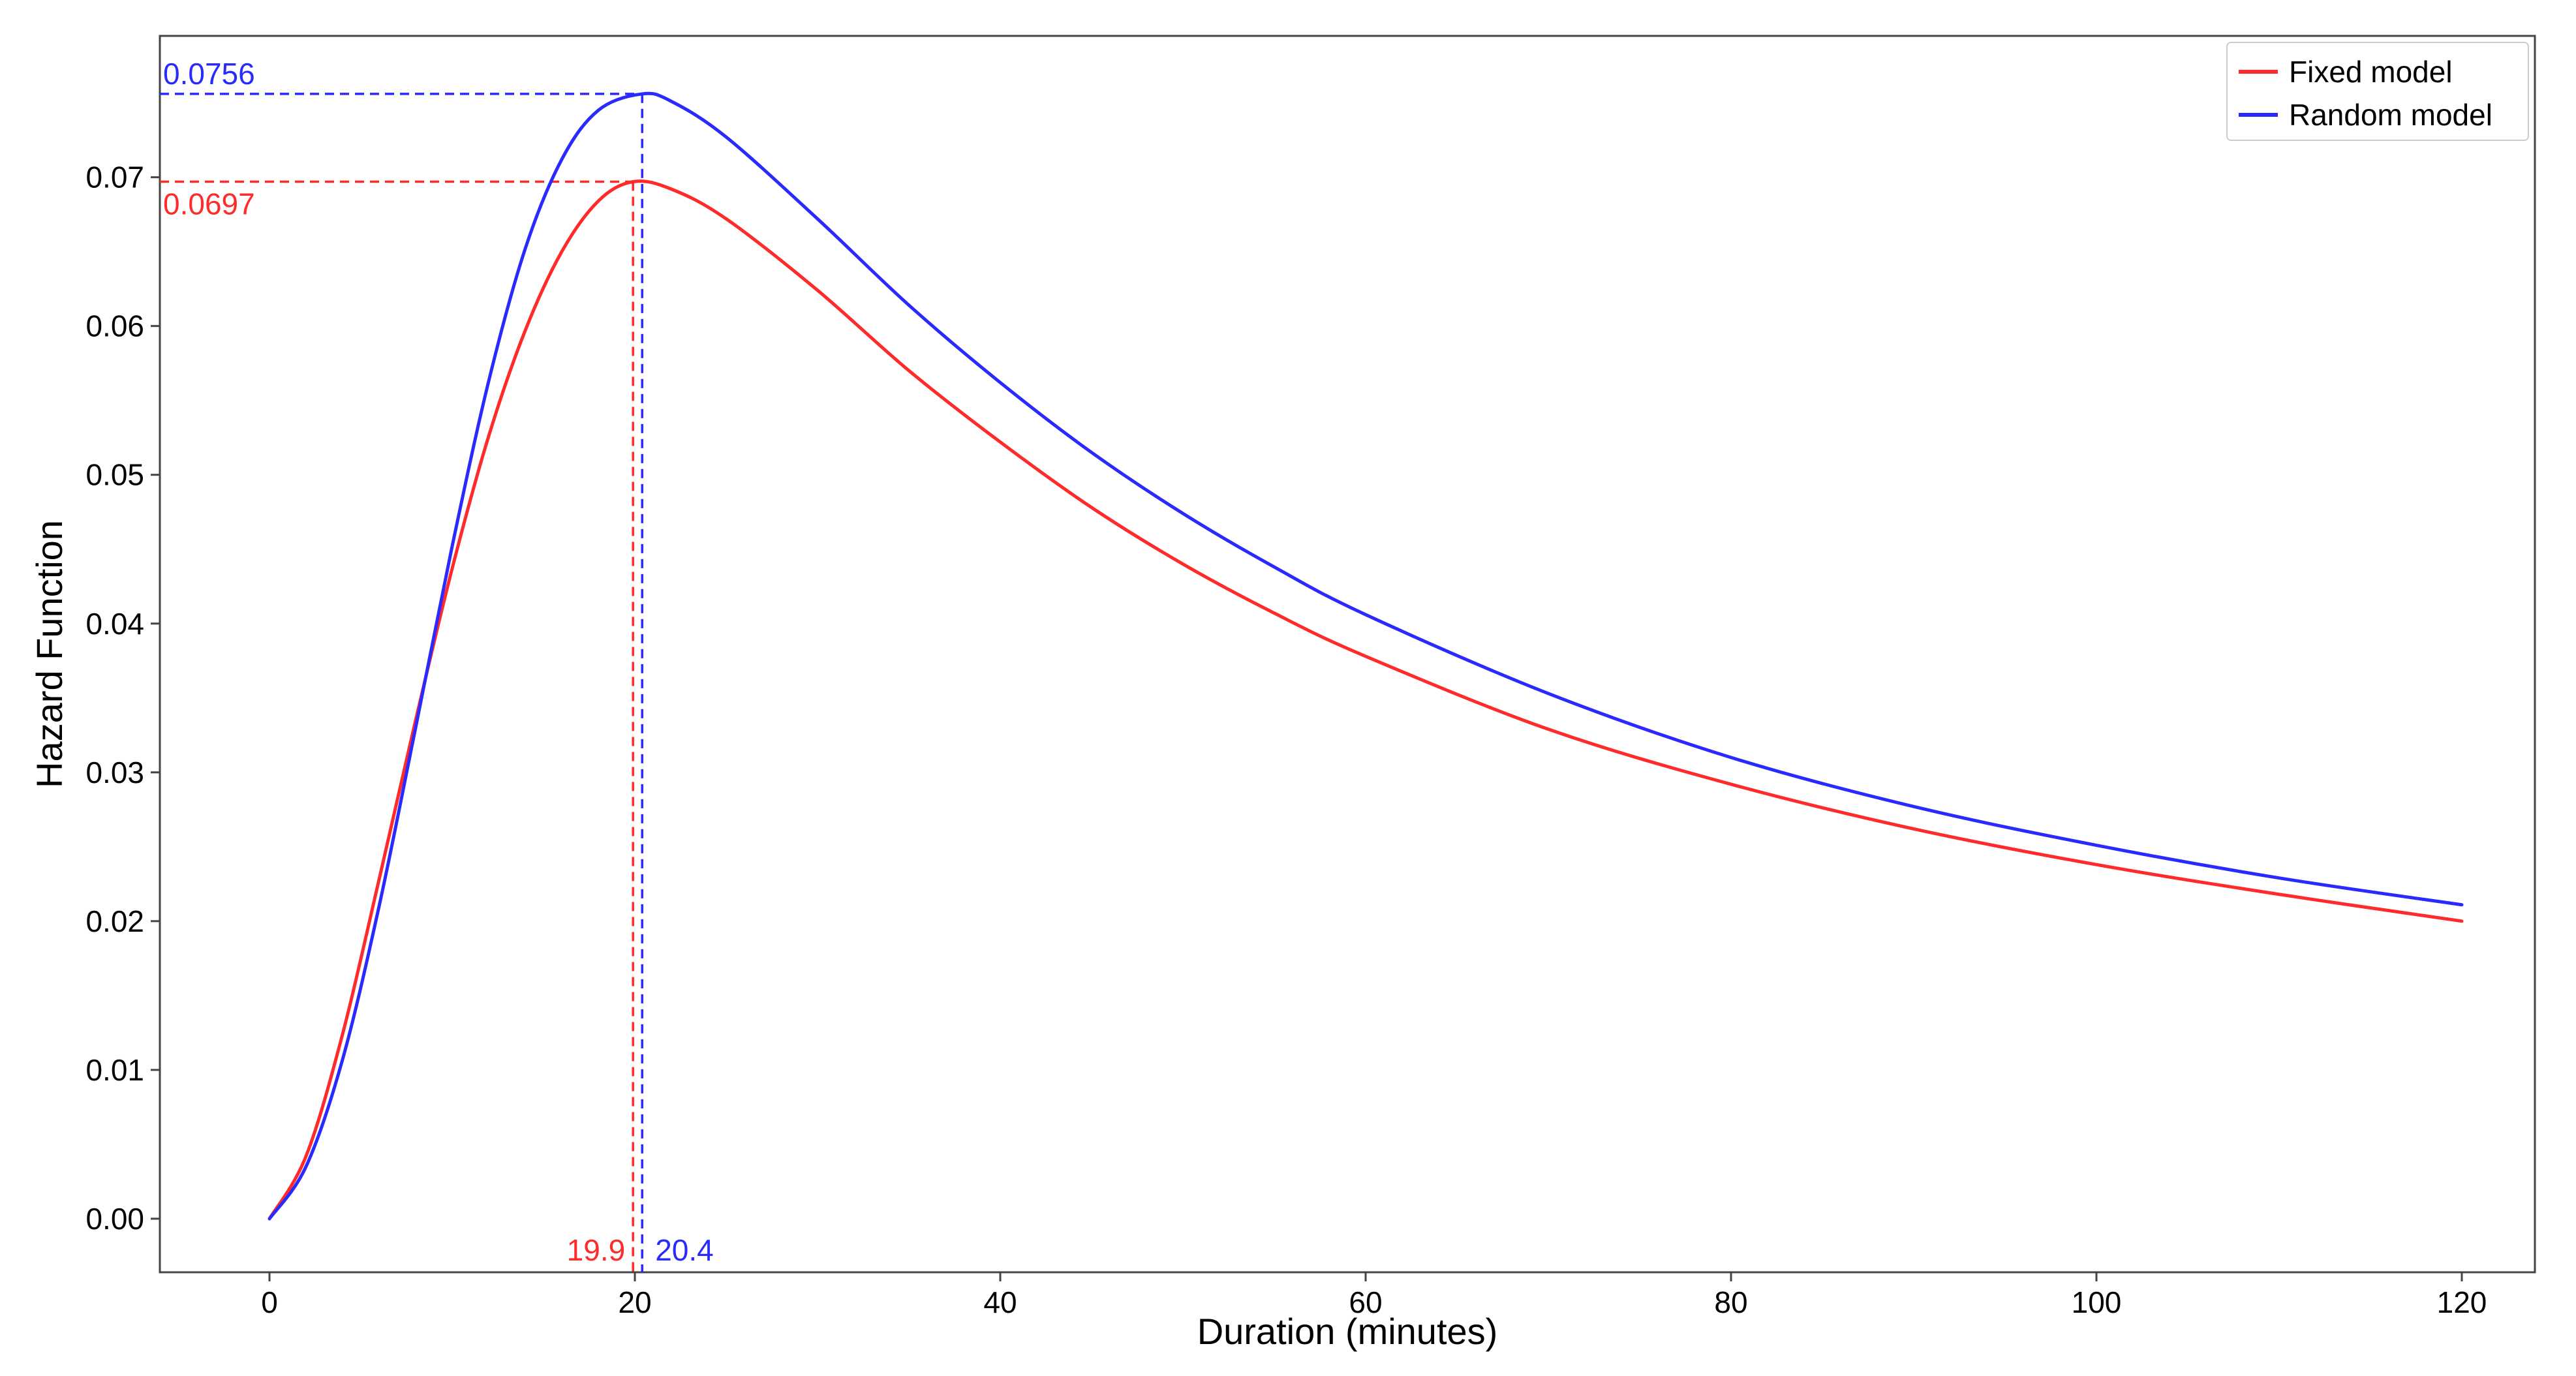 This screenshot has width=2576, height=1376. Describe the element at coordinates (114, 1219) in the screenshot. I see `y-tick-label: 0.00` at that location.